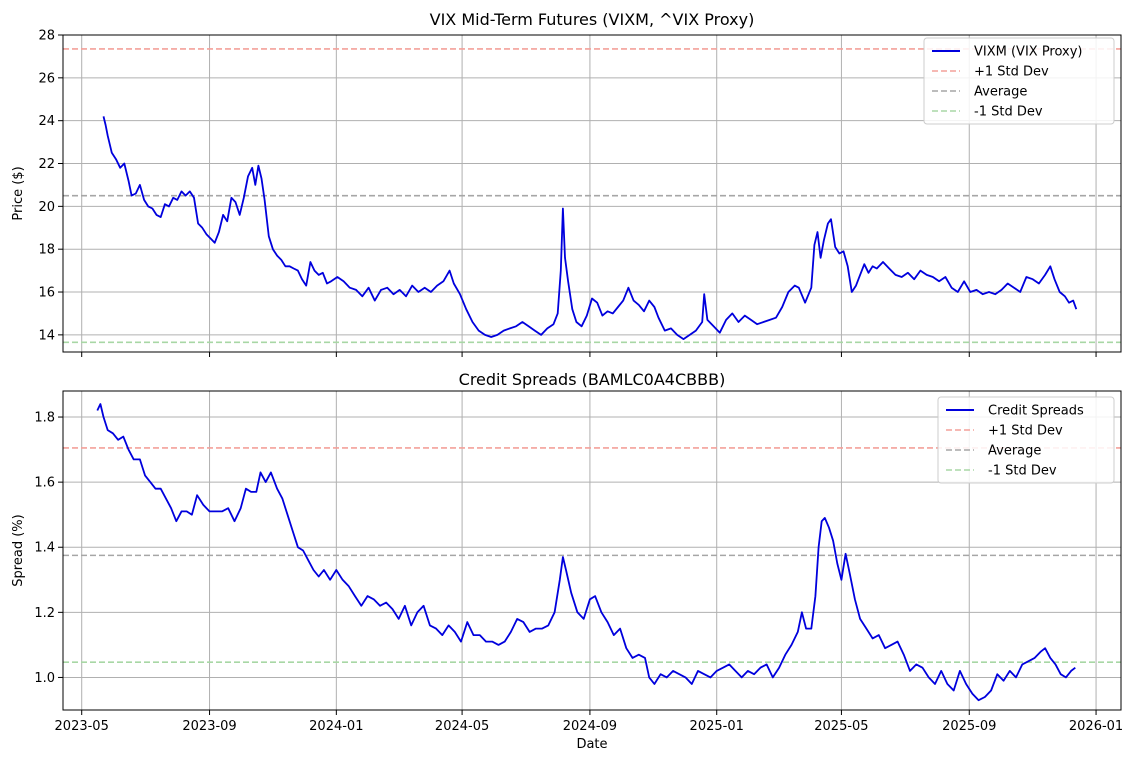  I want to click on x-tick-label: 2024-09, so click(590, 726).